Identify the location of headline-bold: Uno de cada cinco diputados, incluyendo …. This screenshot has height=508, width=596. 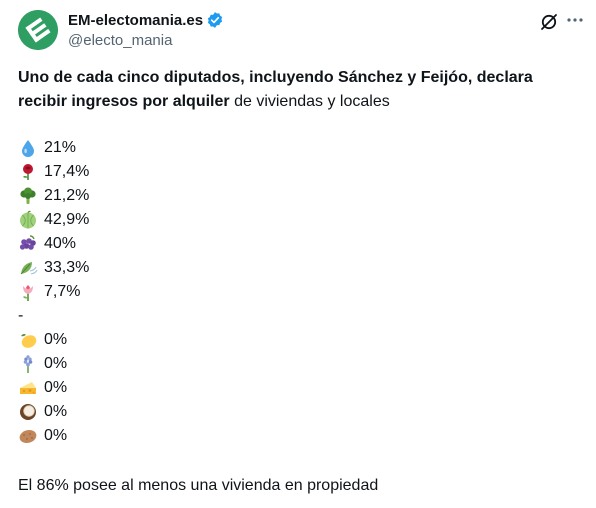
(275, 89).